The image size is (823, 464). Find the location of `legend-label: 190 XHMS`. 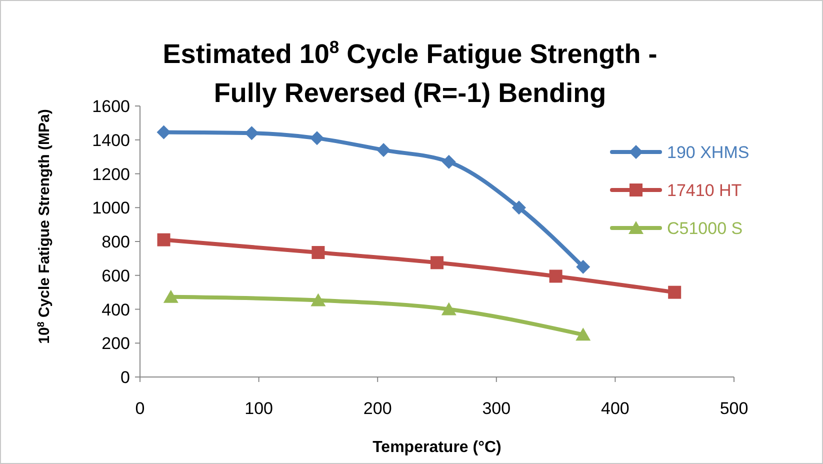

legend-label: 190 XHMS is located at coordinates (708, 152).